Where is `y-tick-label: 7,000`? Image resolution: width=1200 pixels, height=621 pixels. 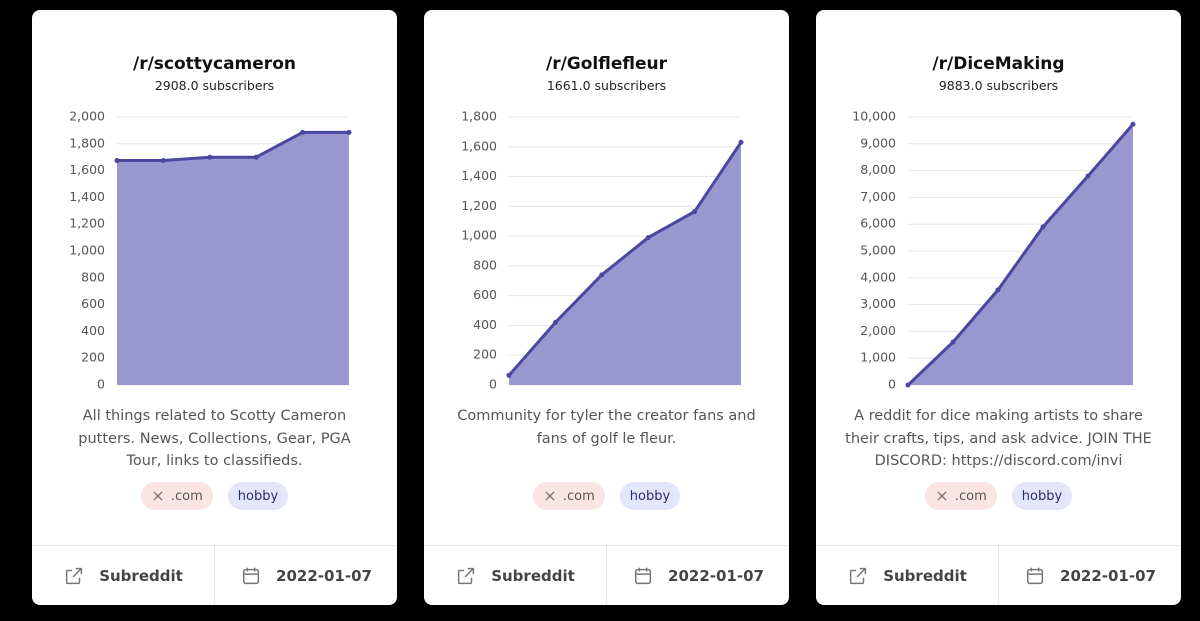 y-tick-label: 7,000 is located at coordinates (878, 196).